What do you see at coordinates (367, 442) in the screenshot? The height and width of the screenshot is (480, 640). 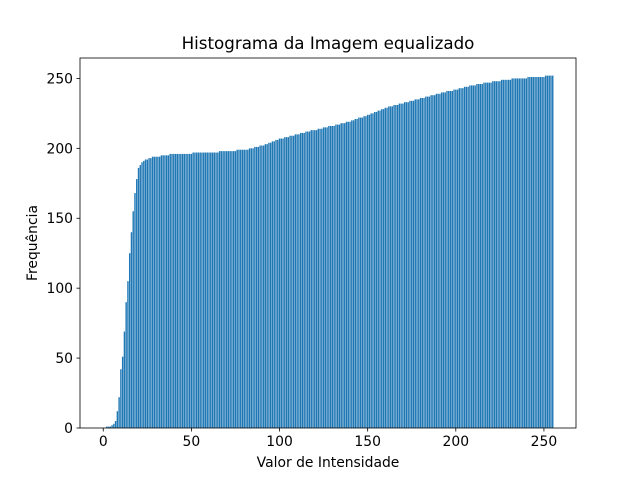 I see `x-tick-label: 150` at bounding box center [367, 442].